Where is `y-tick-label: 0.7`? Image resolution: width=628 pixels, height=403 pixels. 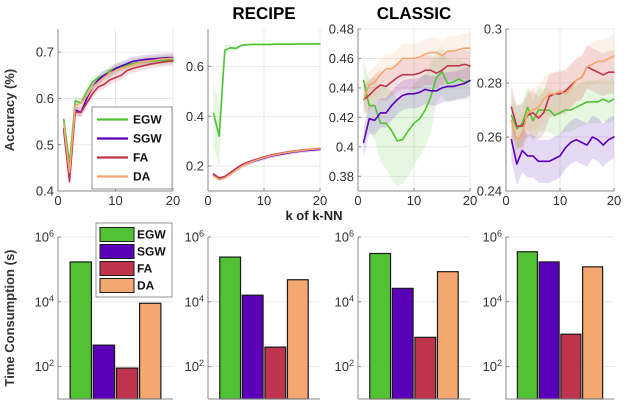
y-tick-label: 0.7 is located at coordinates (45, 52).